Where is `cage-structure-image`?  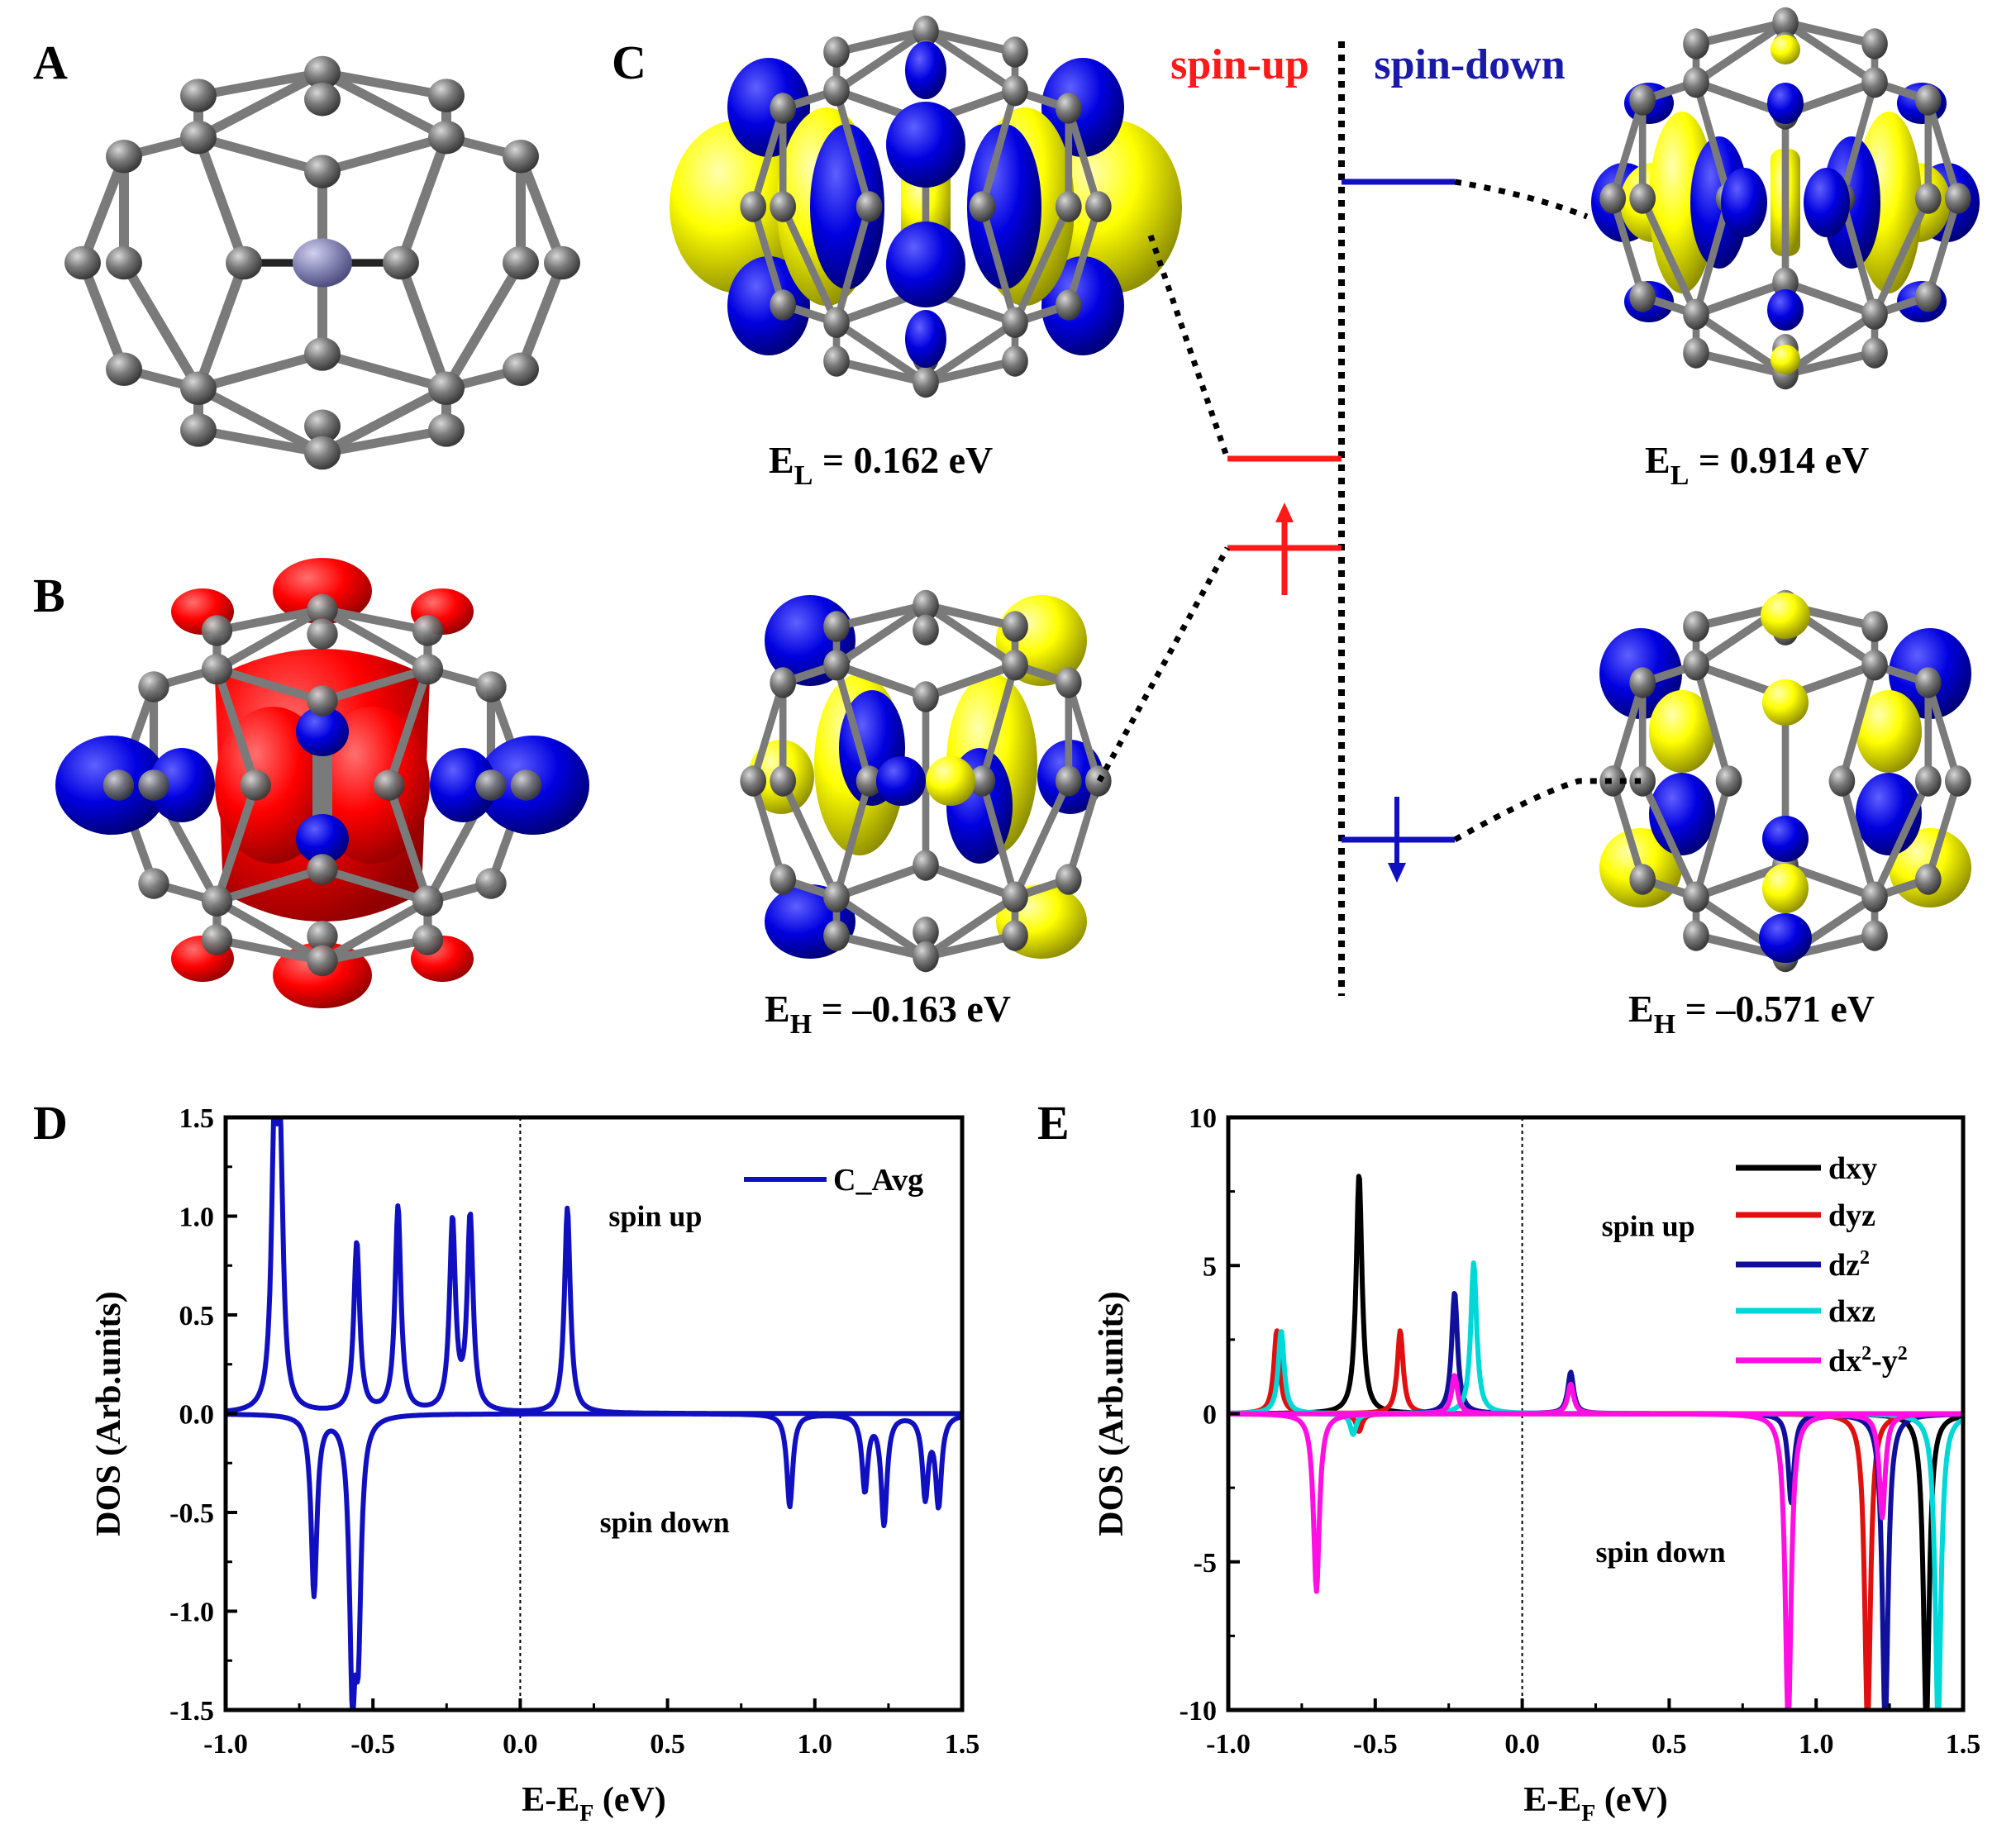 cage-structure-image is located at coordinates (322, 262).